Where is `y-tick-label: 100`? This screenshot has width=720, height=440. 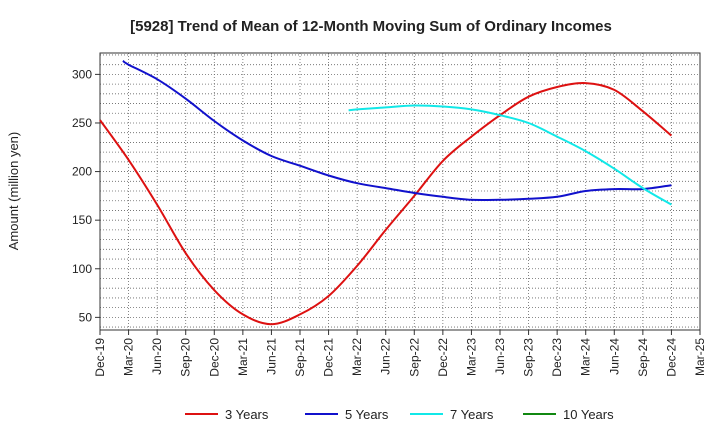 y-tick-label: 100 is located at coordinates (82, 269).